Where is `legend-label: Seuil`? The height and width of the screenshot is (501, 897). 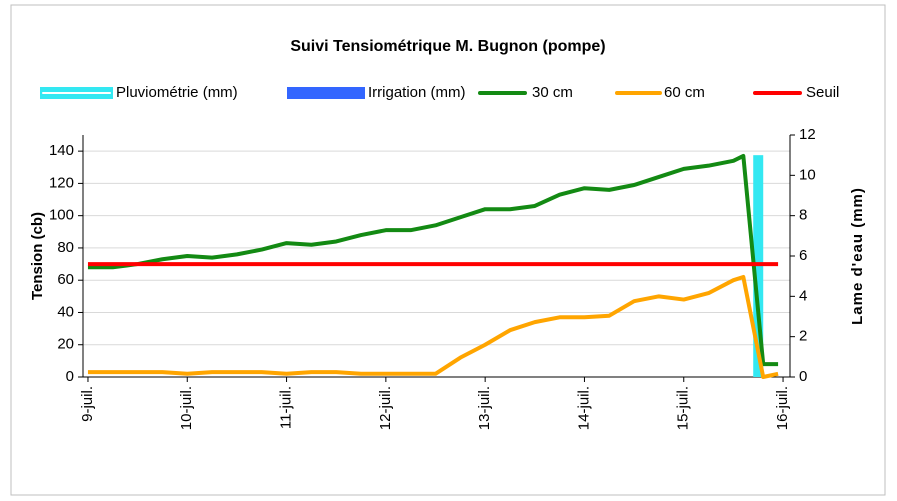
legend-label: Seuil is located at coordinates (822, 92).